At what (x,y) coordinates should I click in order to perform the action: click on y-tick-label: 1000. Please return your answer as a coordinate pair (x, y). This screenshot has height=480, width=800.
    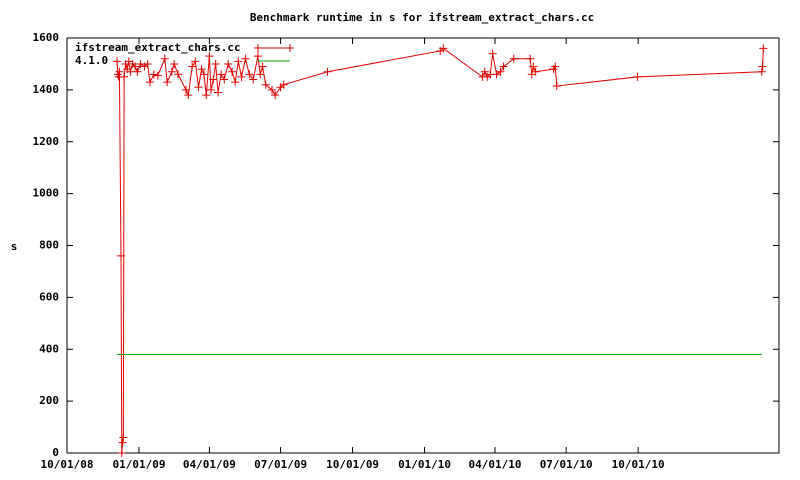
    Looking at the image, I should click on (46, 193).